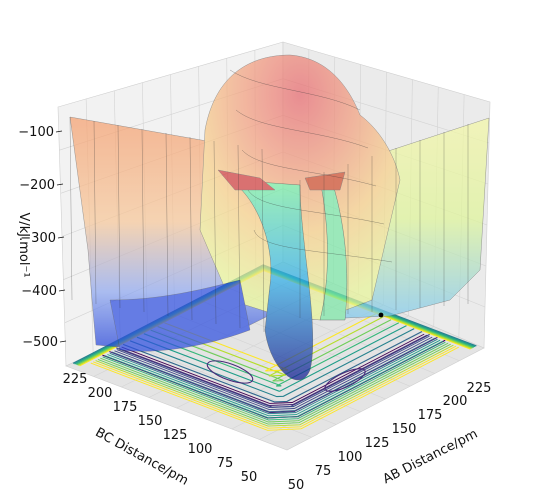 This screenshot has height=500, width=543. Describe the element at coordinates (333, 247) in the screenshot. I see `surface-valley-right` at that location.